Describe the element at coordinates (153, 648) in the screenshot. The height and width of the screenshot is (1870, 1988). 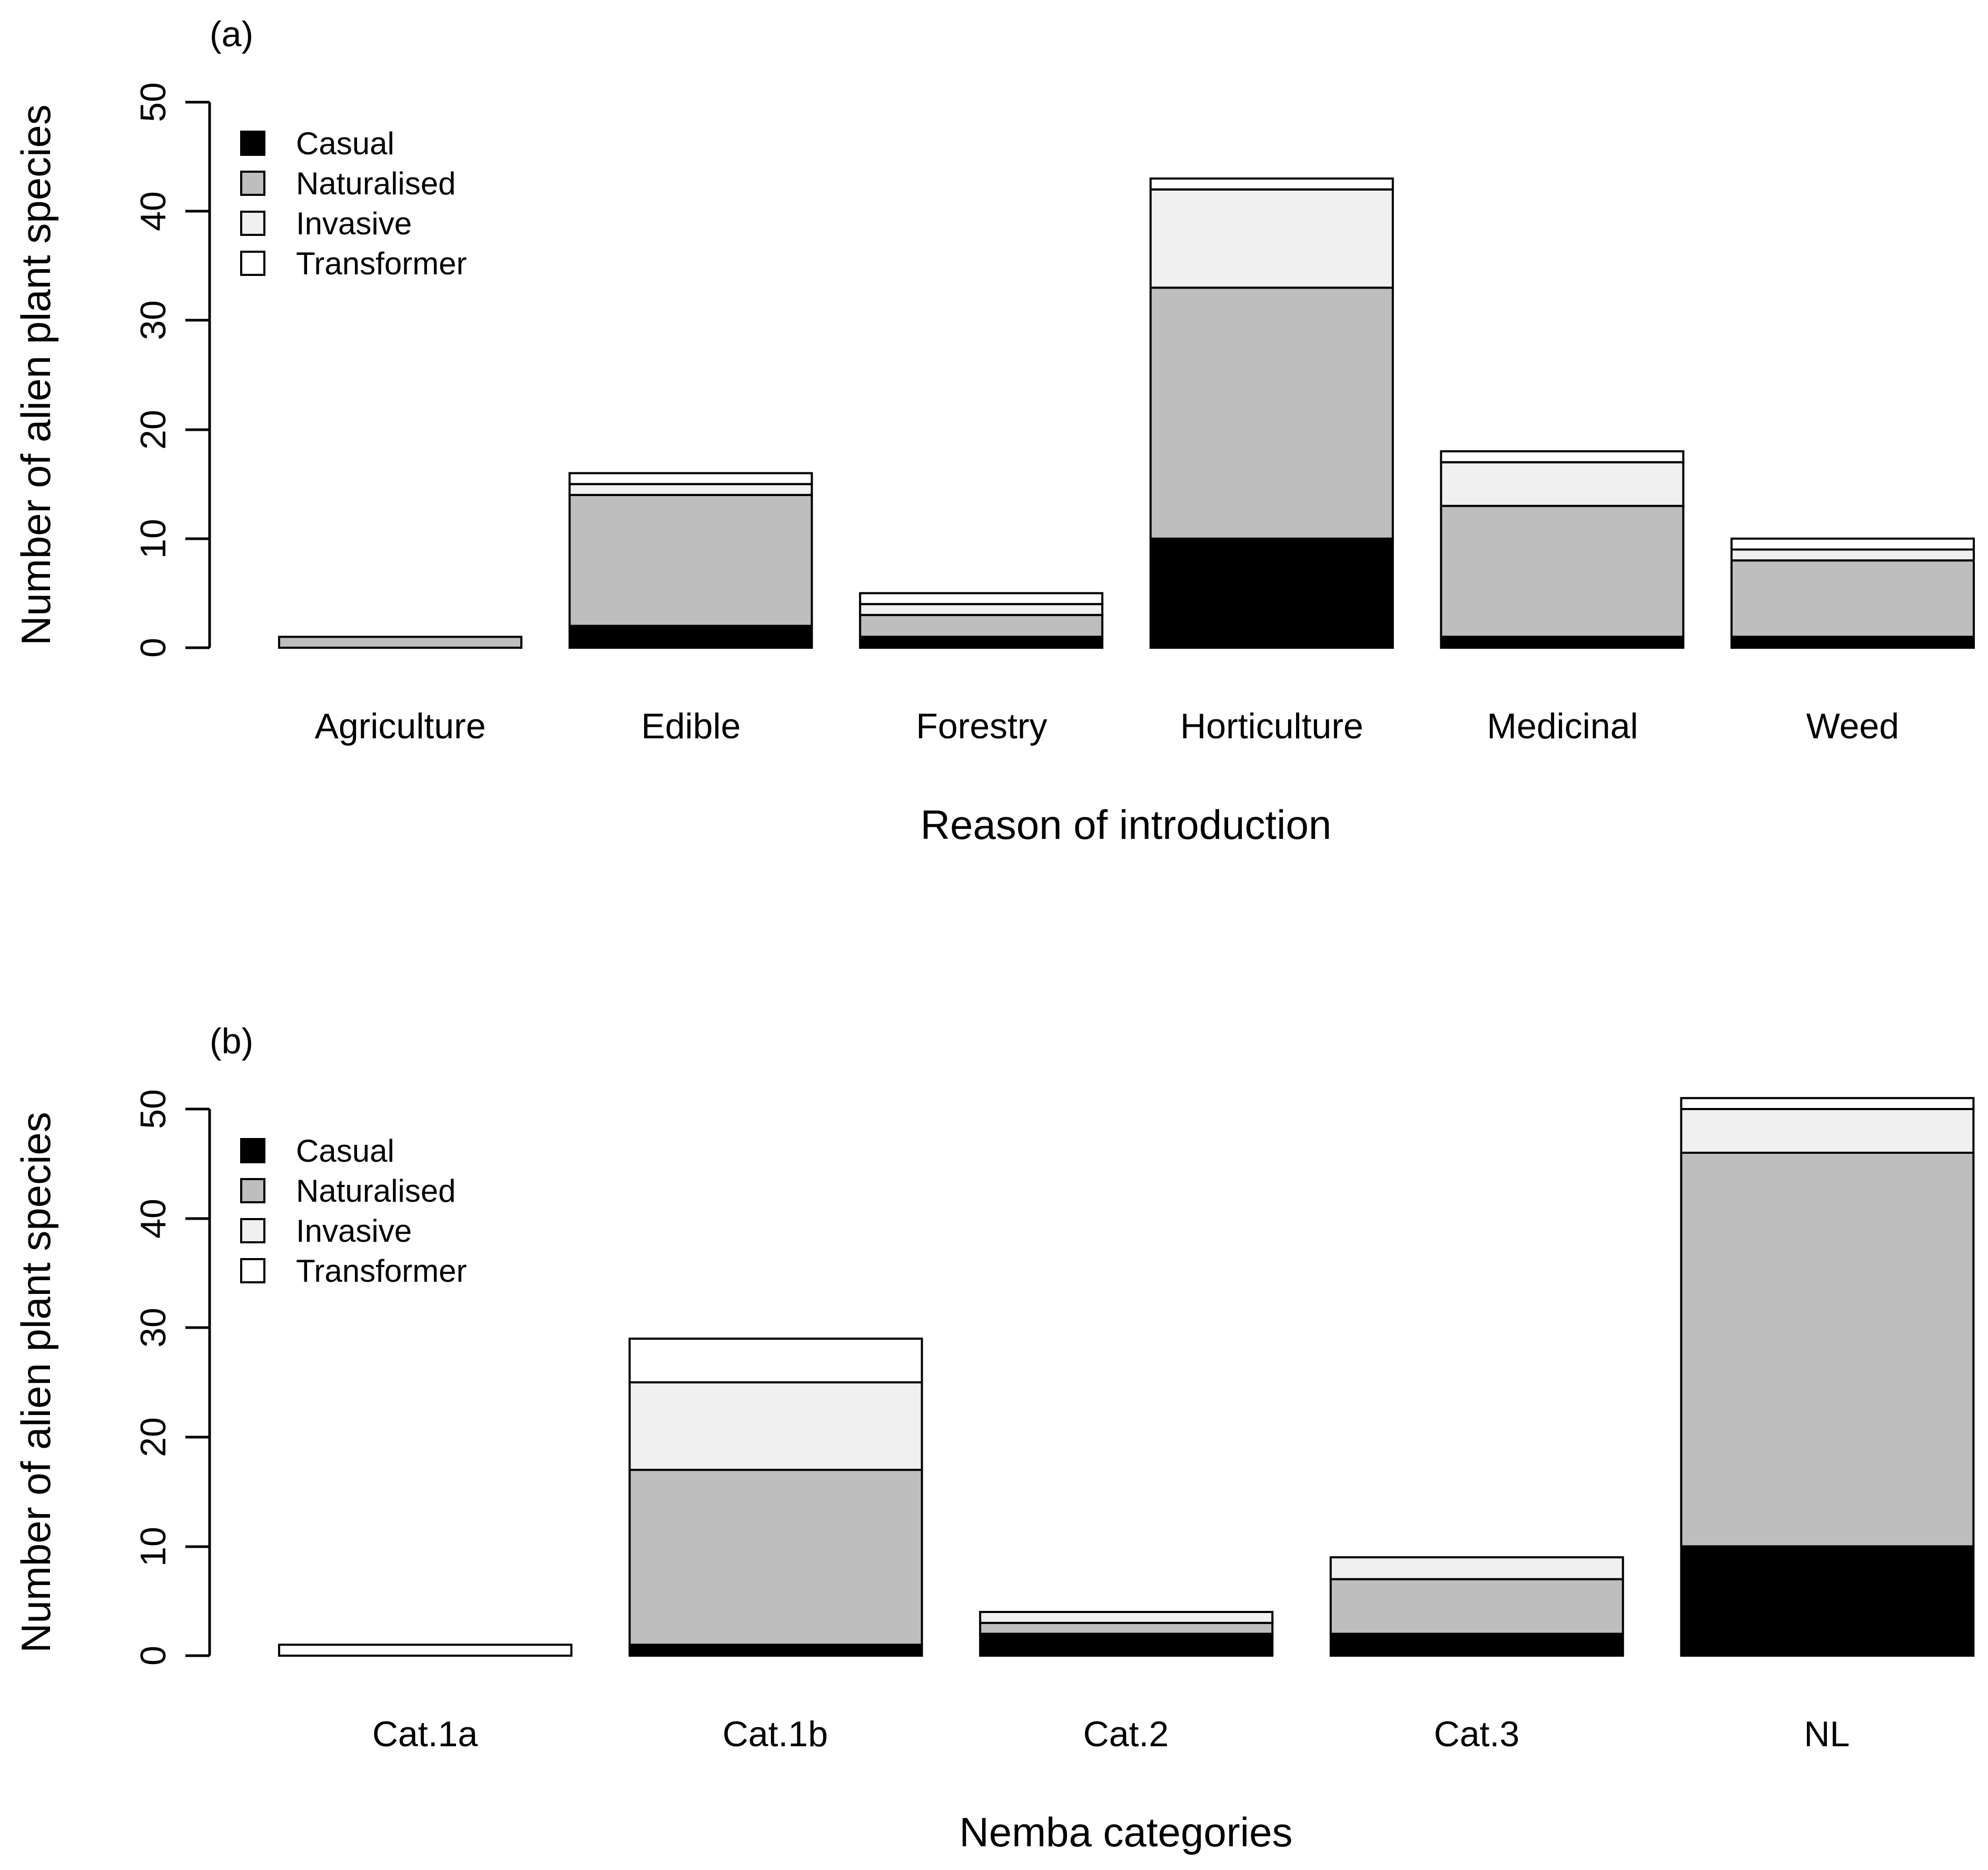
I see `panel-a-y-tick-label: 0` at that location.